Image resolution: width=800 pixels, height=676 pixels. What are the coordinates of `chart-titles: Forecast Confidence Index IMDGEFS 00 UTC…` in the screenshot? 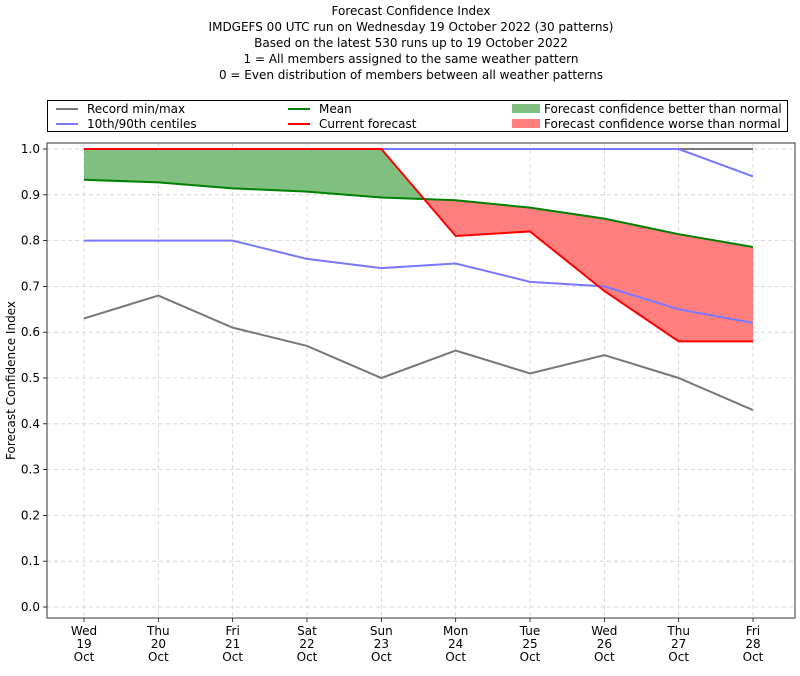 It's located at (400, 43).